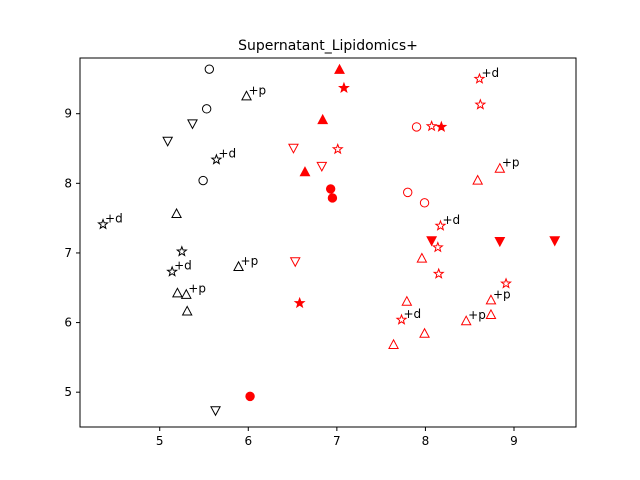 This screenshot has width=640, height=480. What do you see at coordinates (514, 441) in the screenshot?
I see `x-tick-label: 9` at bounding box center [514, 441].